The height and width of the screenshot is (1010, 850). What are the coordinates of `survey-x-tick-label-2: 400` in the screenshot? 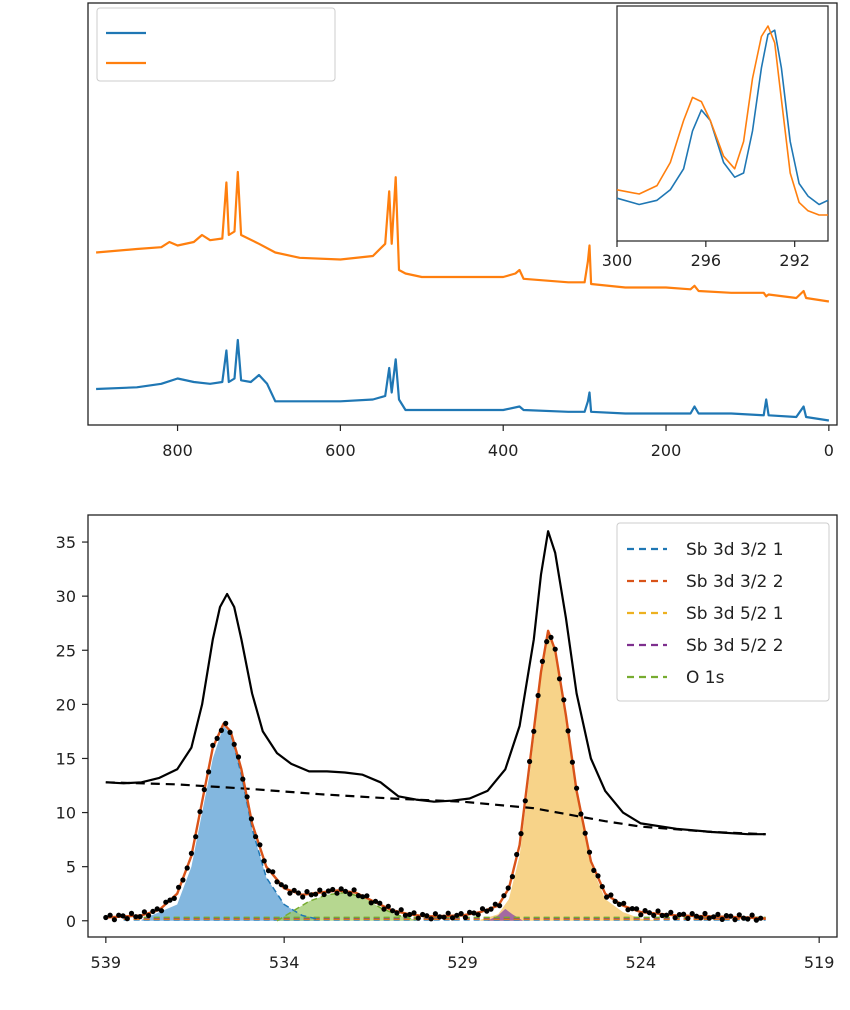 It's located at (503, 450).